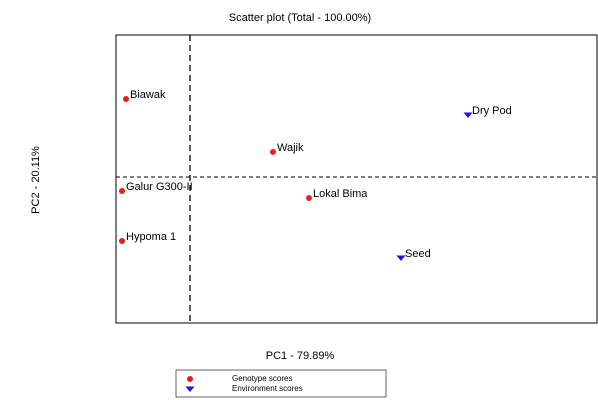  What do you see at coordinates (418, 254) in the screenshot?
I see `point-label: Seed` at bounding box center [418, 254].